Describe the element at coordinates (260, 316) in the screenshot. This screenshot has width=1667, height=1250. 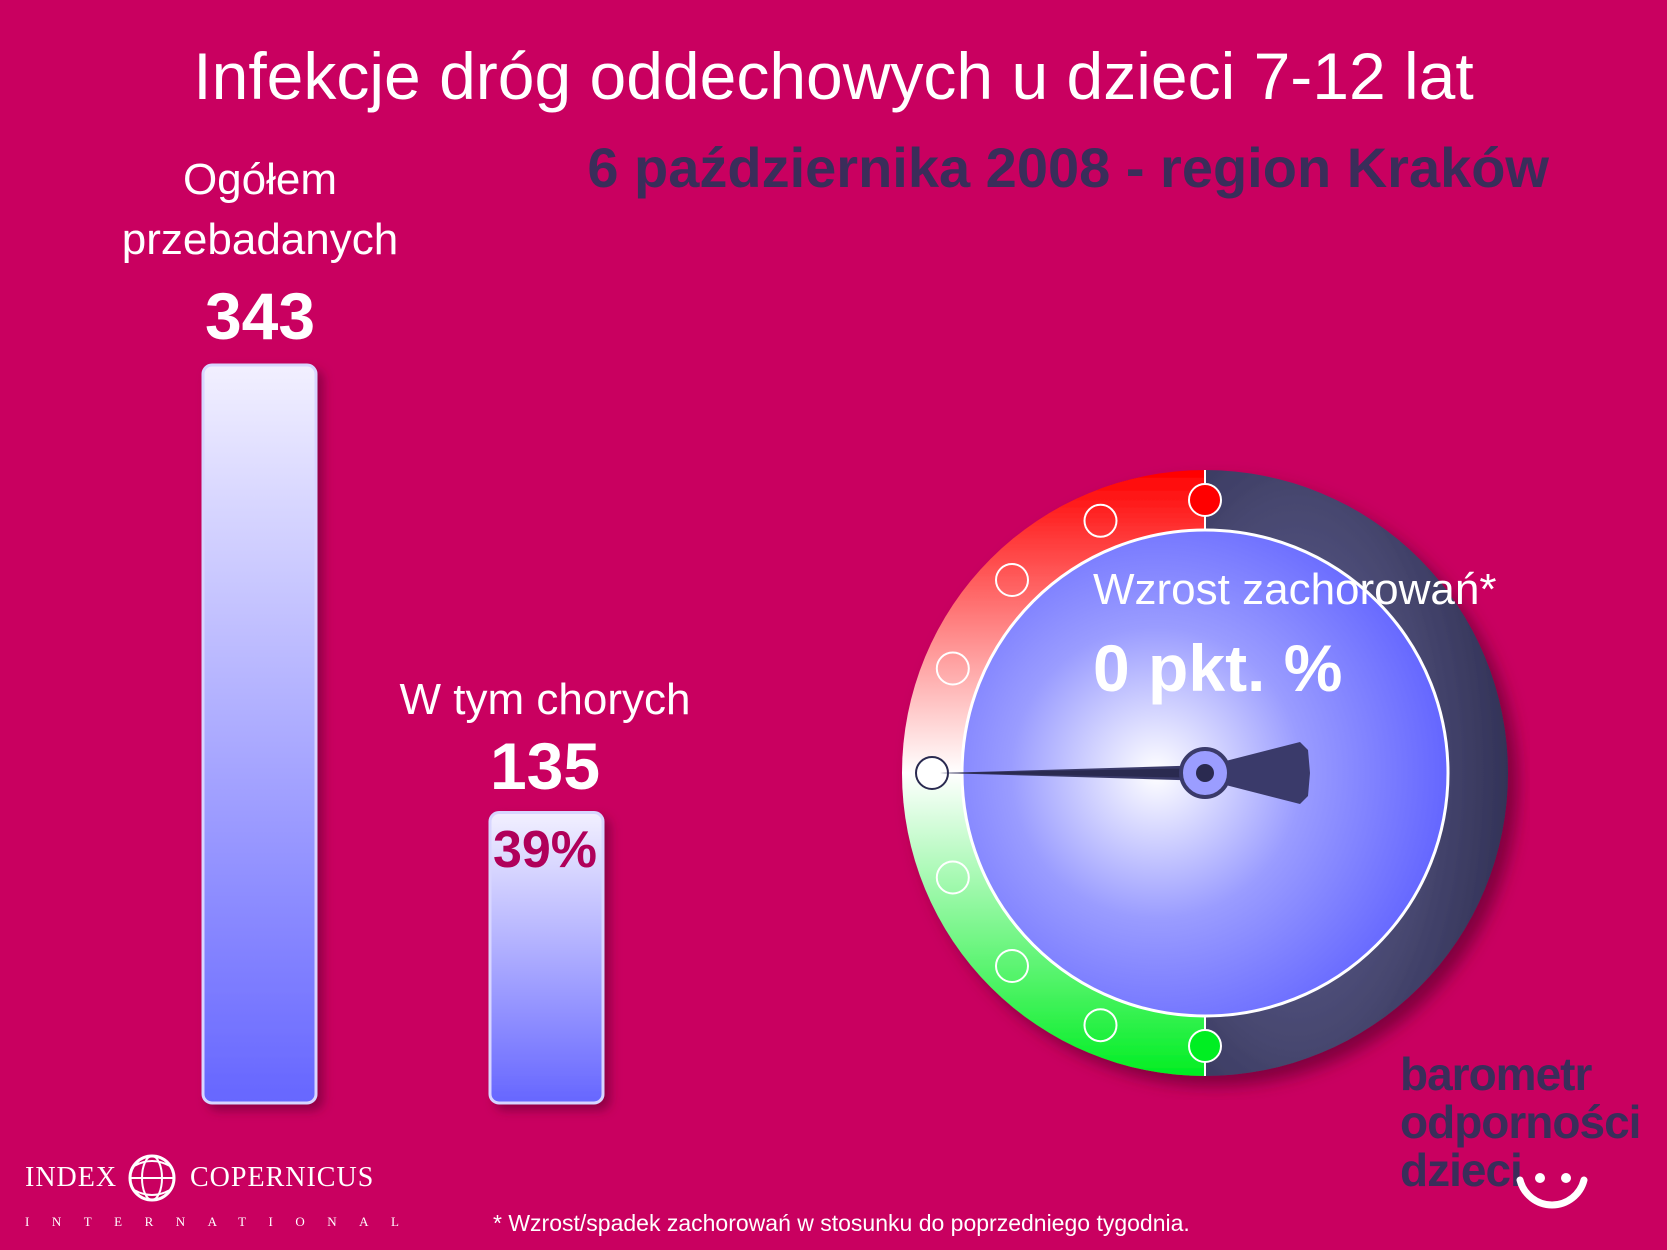
I see `bar-total-value: 343` at that location.